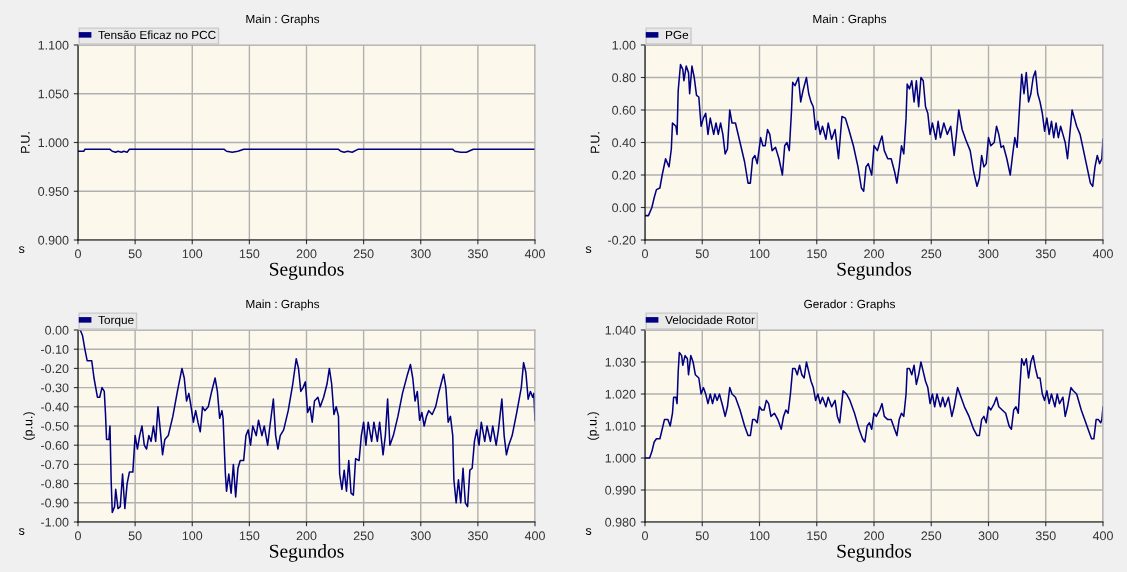 The width and height of the screenshot is (1127, 572). Describe the element at coordinates (677, 35) in the screenshot. I see `legend-label: PGe` at that location.